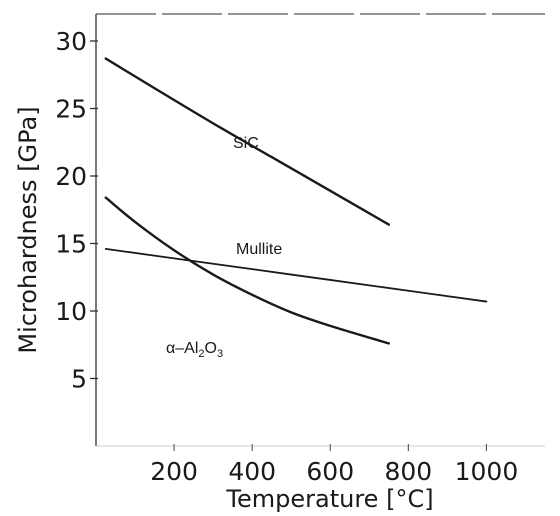 Image resolution: width=560 pixels, height=516 pixels. I want to click on y-tick-label: 5, so click(79, 379).